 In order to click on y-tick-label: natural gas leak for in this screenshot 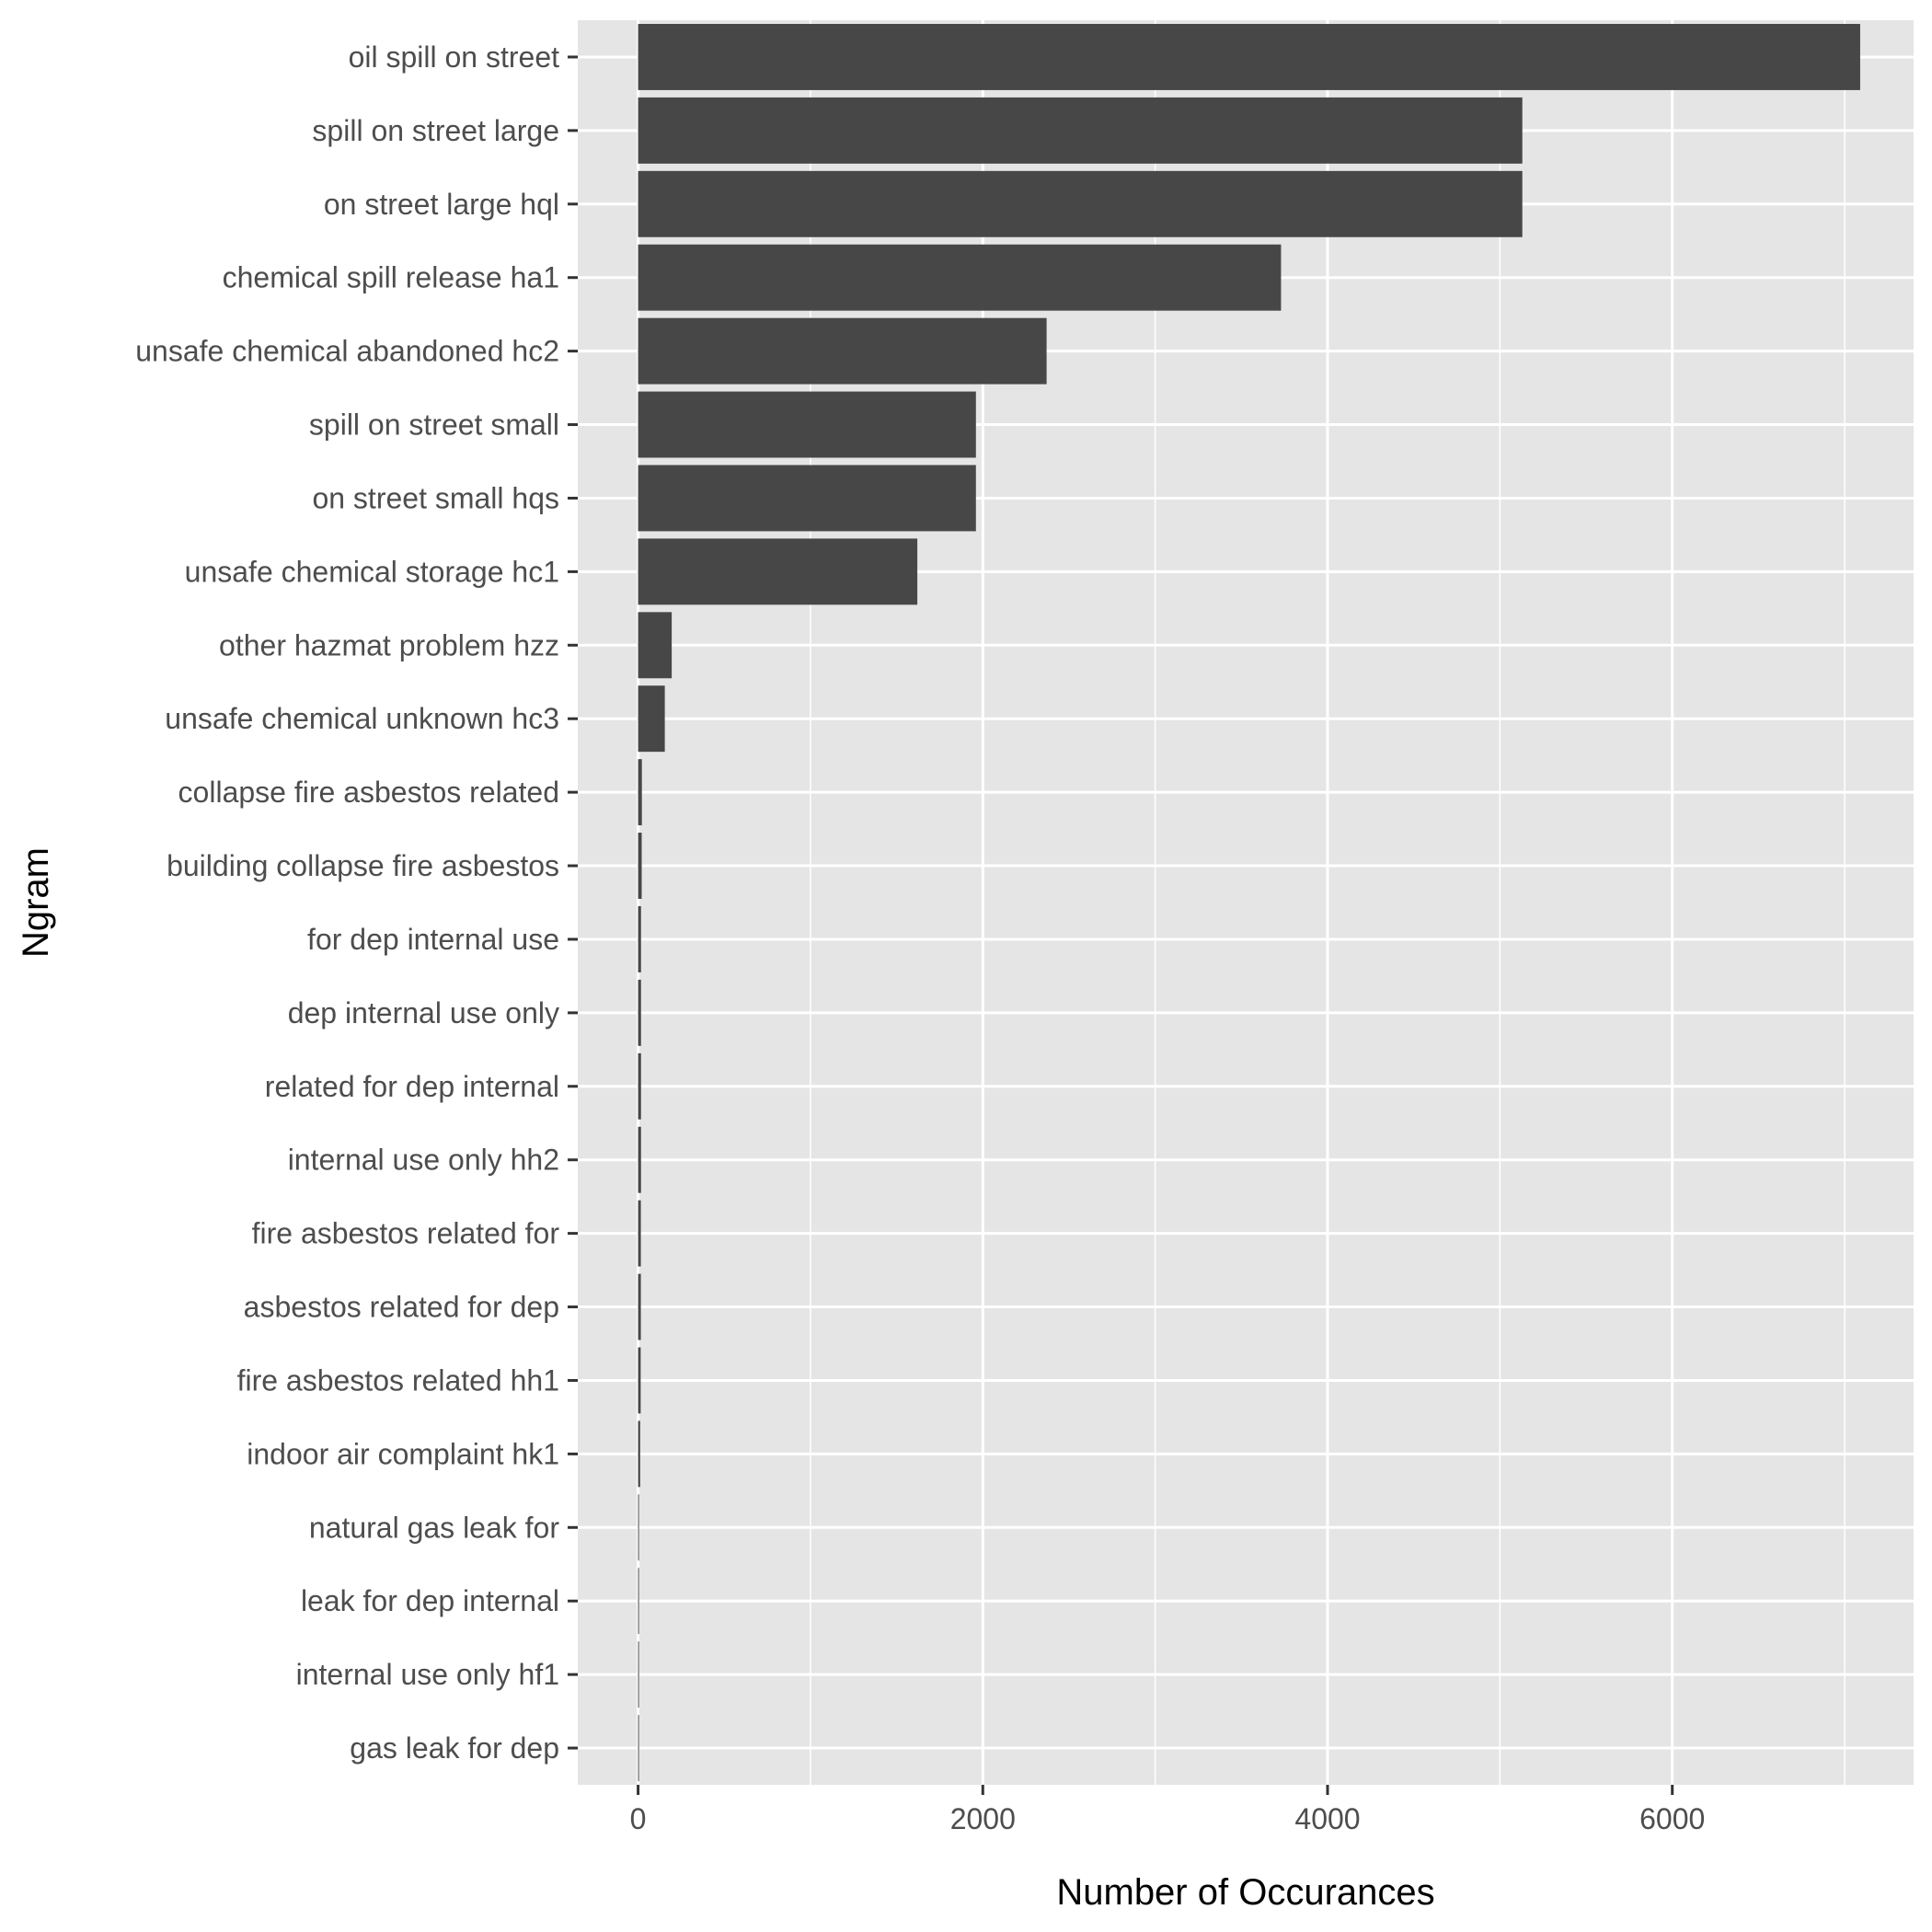, I will do `click(434, 1527)`.